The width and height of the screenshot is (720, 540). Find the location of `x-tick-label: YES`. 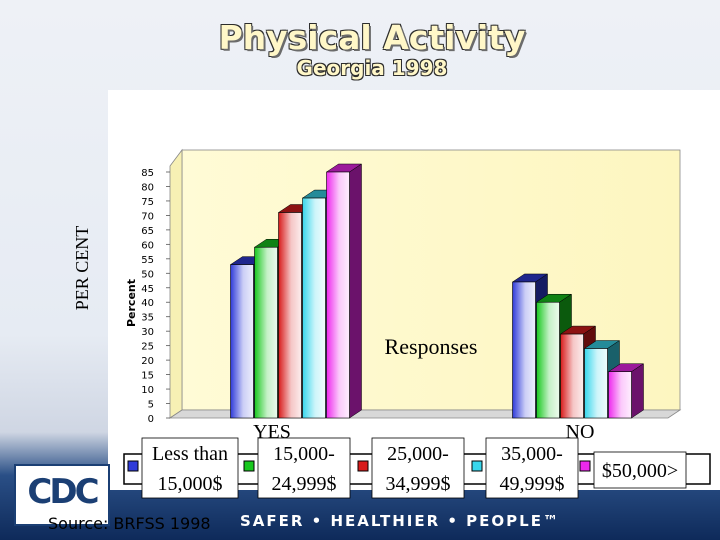

x-tick-label: YES is located at coordinates (272, 432).